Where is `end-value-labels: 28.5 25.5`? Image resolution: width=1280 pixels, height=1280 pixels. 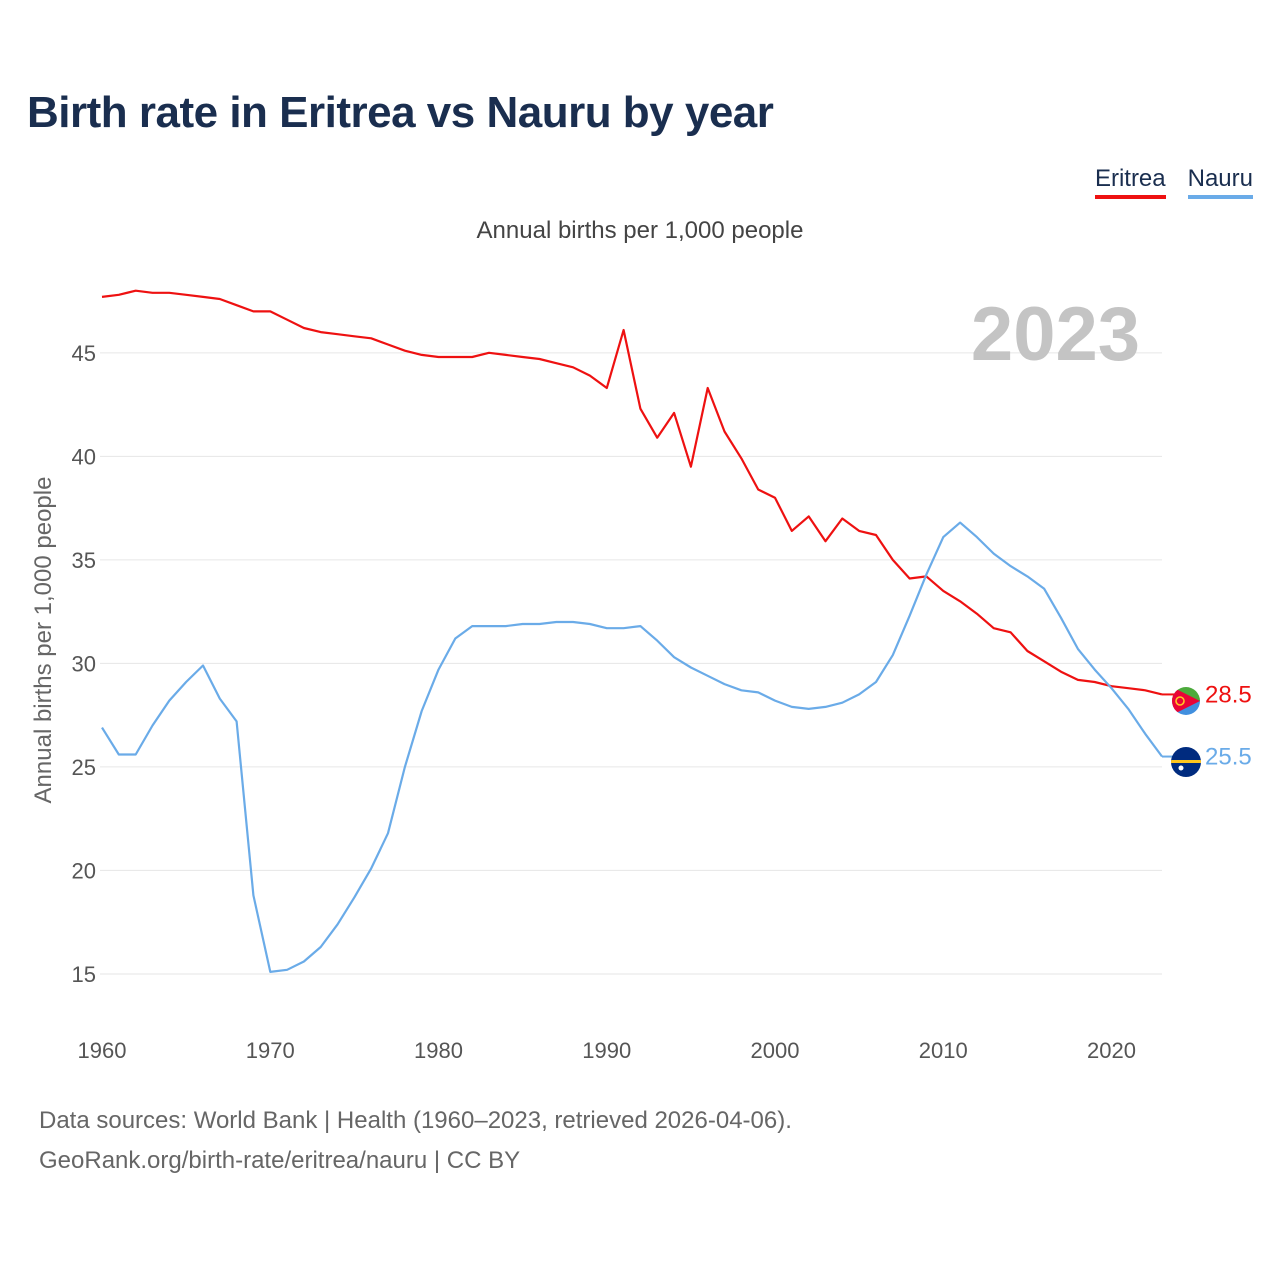
end-value-labels: 28.5 25.5 is located at coordinates (1228, 725).